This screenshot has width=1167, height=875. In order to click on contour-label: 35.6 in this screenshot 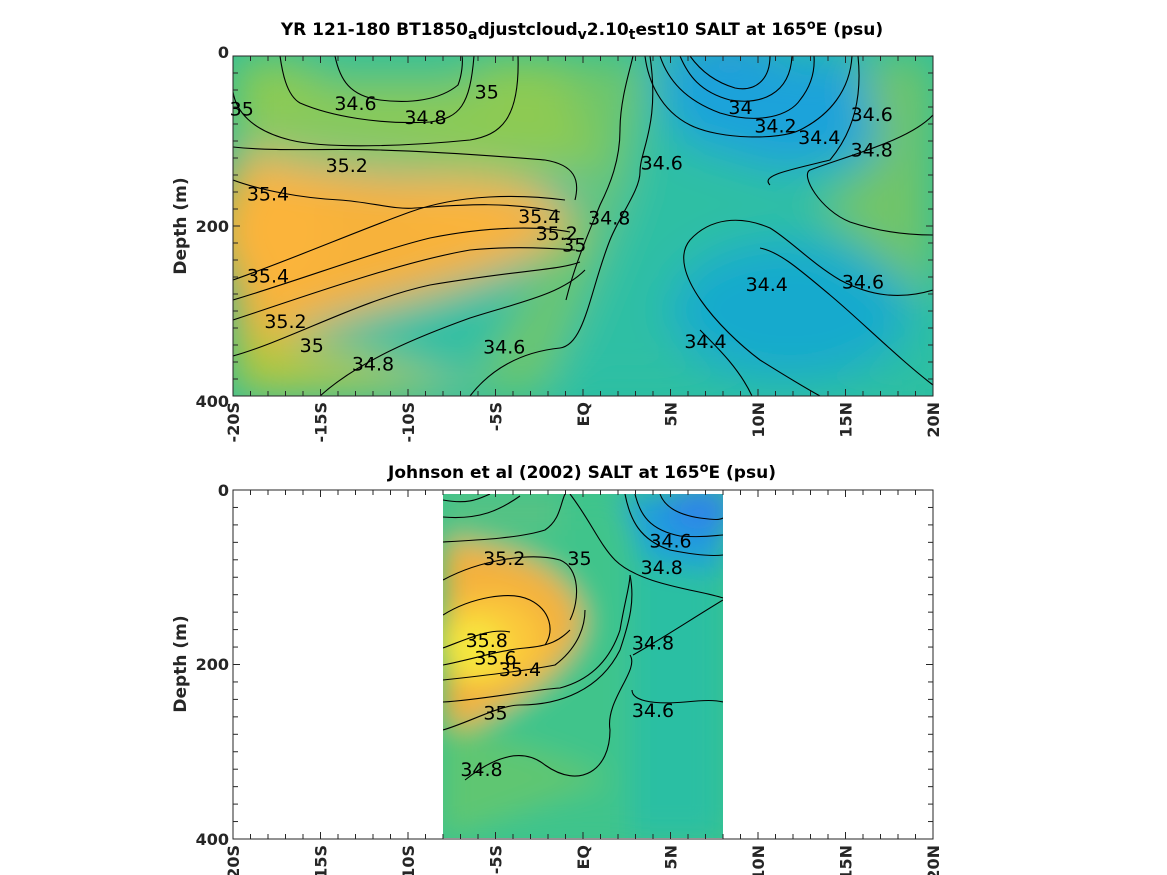, I will do `click(495, 659)`.